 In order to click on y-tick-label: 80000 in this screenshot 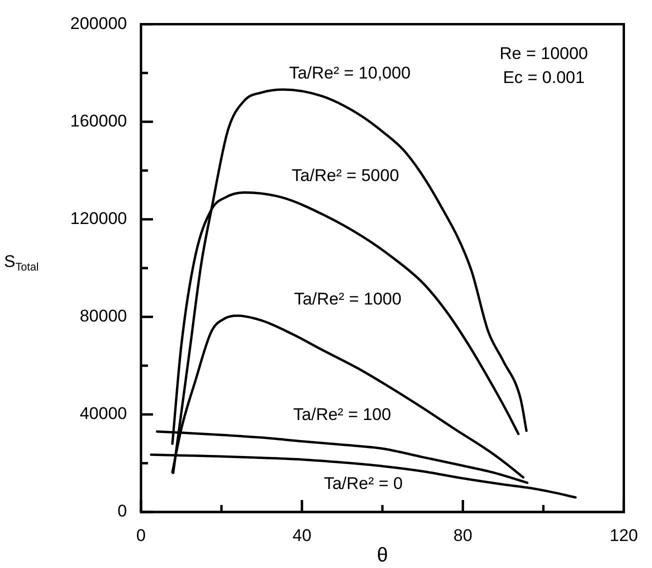, I will do `click(103, 316)`.